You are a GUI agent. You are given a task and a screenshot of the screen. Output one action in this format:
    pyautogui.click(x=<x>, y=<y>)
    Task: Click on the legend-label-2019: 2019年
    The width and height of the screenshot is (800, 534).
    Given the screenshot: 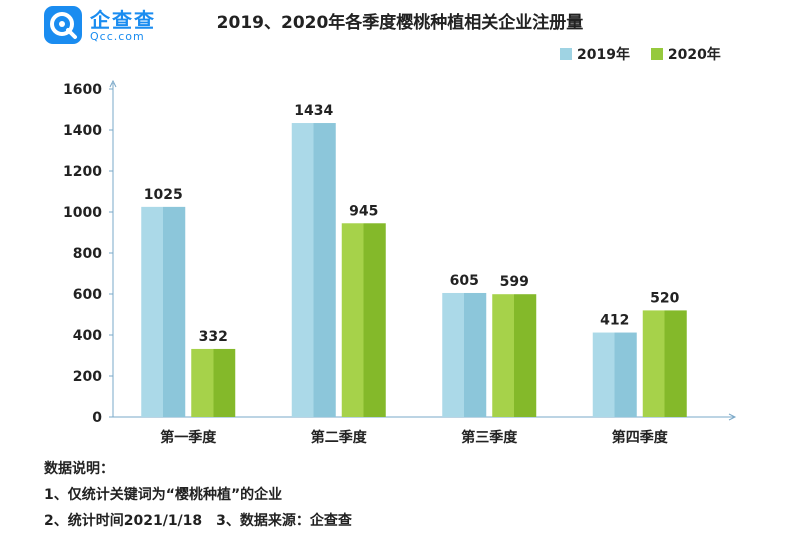 What is the action you would take?
    pyautogui.click(x=603, y=55)
    